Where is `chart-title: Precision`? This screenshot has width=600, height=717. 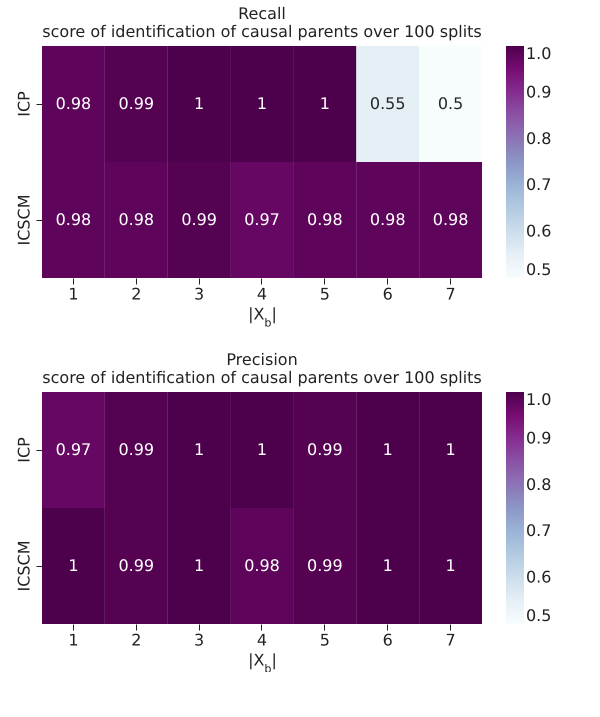 chart-title: Precision is located at coordinates (262, 359).